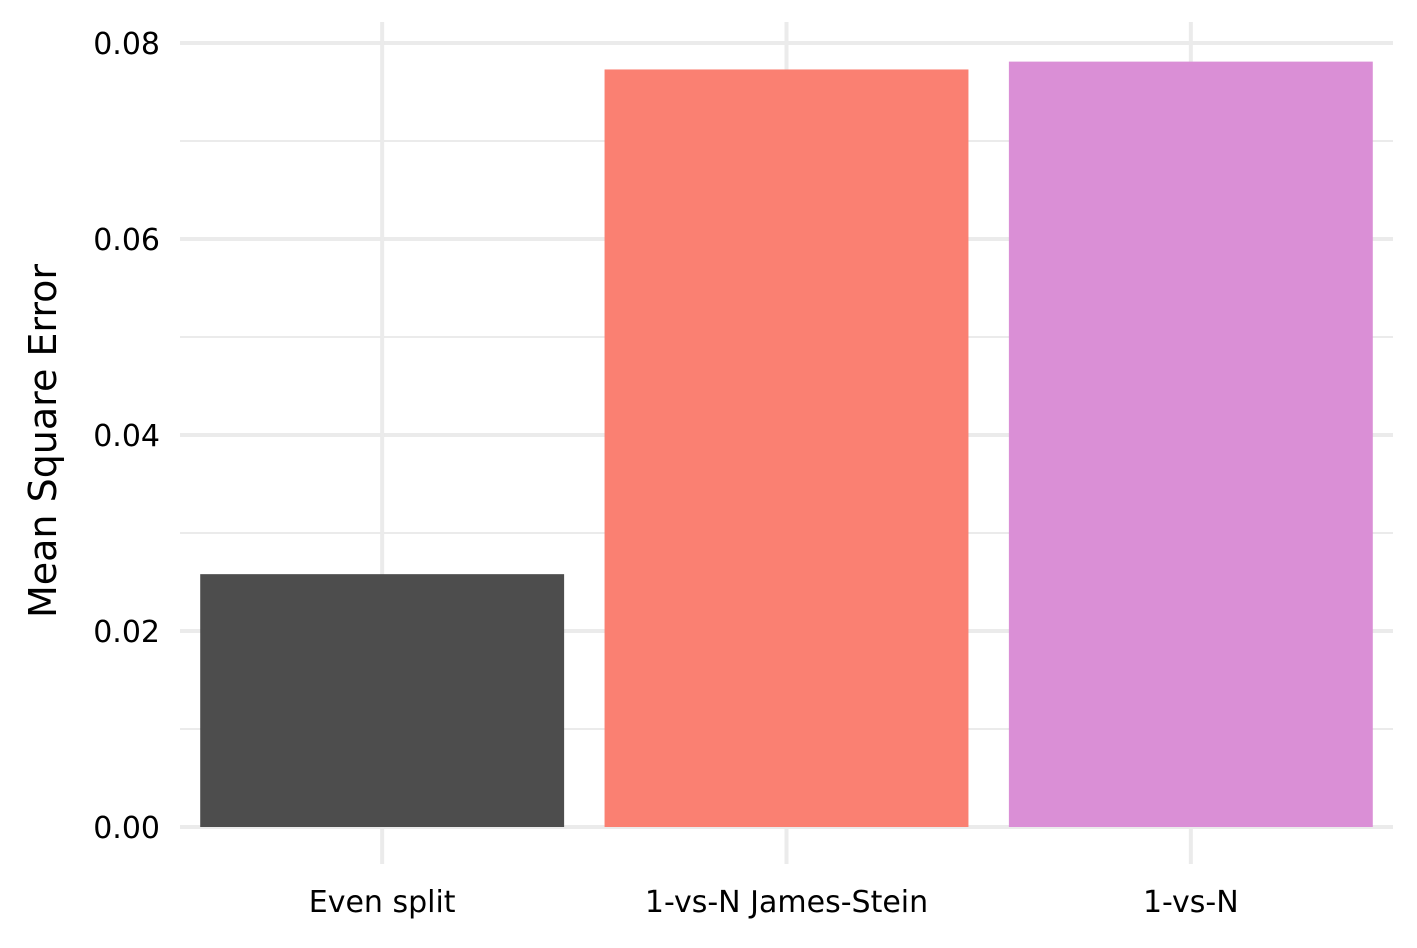 The height and width of the screenshot is (948, 1417). I want to click on y-tick-label: 0.06, so click(126, 240).